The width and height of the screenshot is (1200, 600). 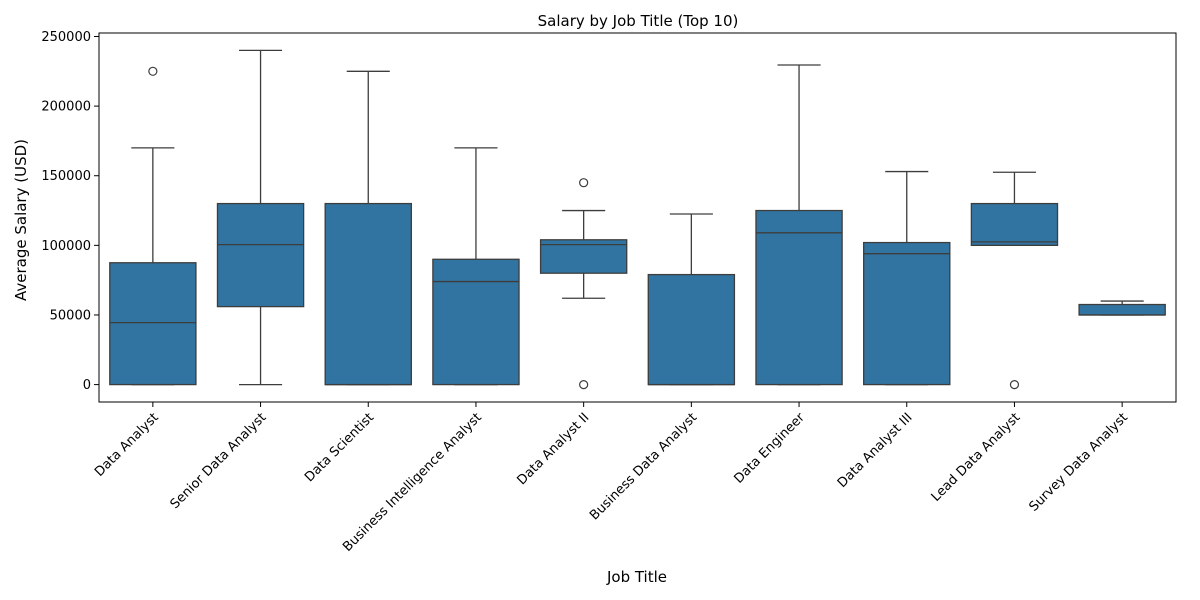 I want to click on y-tick-label: 100000, so click(x=66, y=246).